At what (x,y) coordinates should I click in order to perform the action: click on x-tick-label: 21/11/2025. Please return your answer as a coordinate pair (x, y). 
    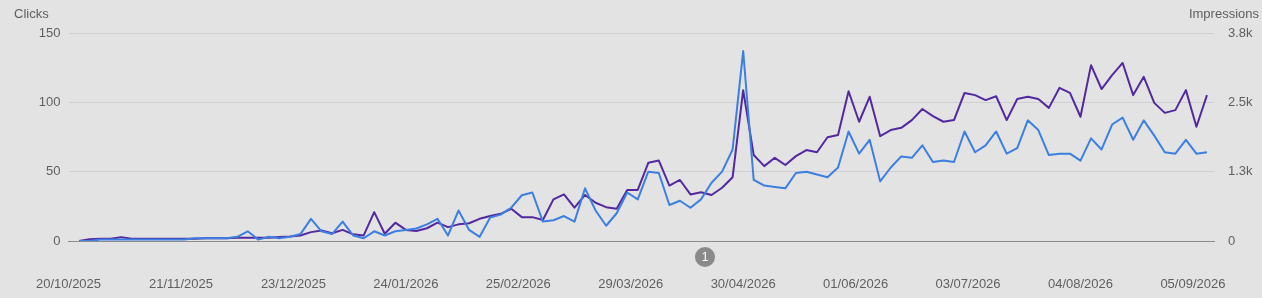
    Looking at the image, I should click on (181, 284).